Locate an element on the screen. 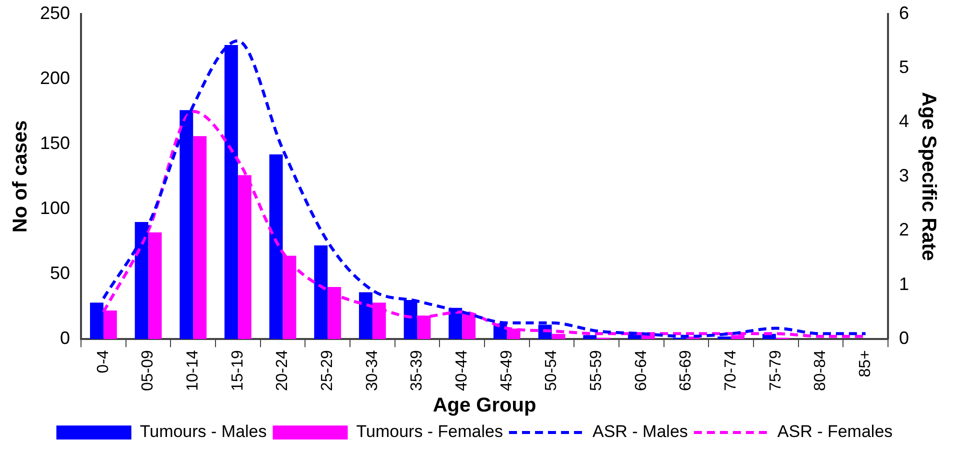  x-tick-label: 60-64 is located at coordinates (641, 370).